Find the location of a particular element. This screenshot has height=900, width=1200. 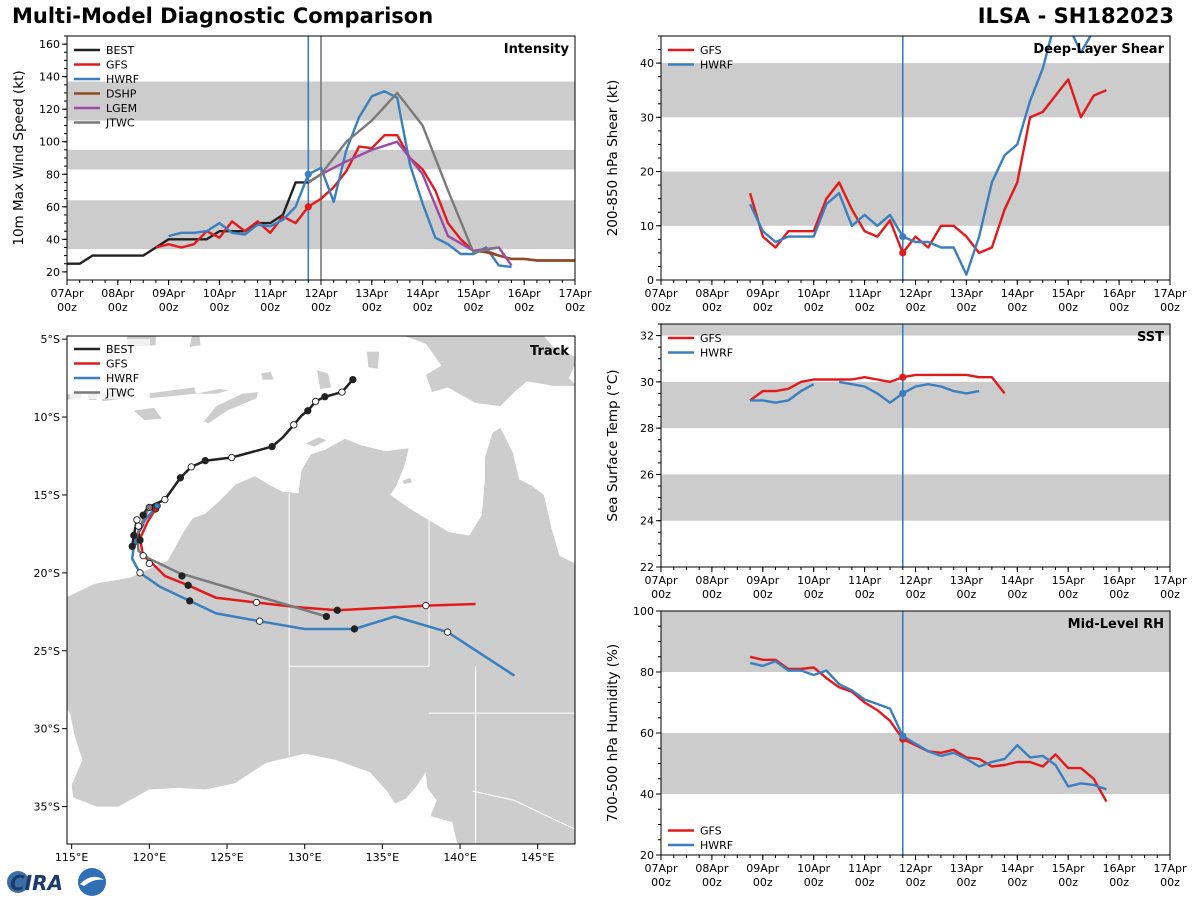

x-tick-date: 11Apr is located at coordinates (271, 293).